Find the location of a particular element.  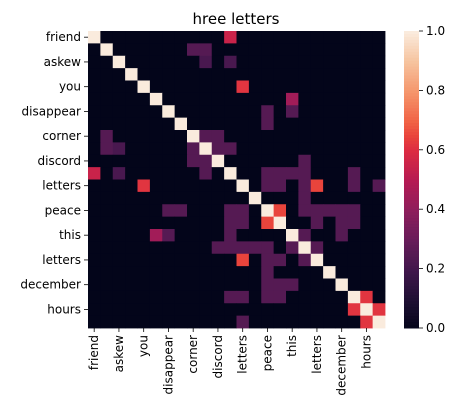

colorbar: 0.0 0.2 0.4 0.6 0.8 1.0 is located at coordinates (424, 179).